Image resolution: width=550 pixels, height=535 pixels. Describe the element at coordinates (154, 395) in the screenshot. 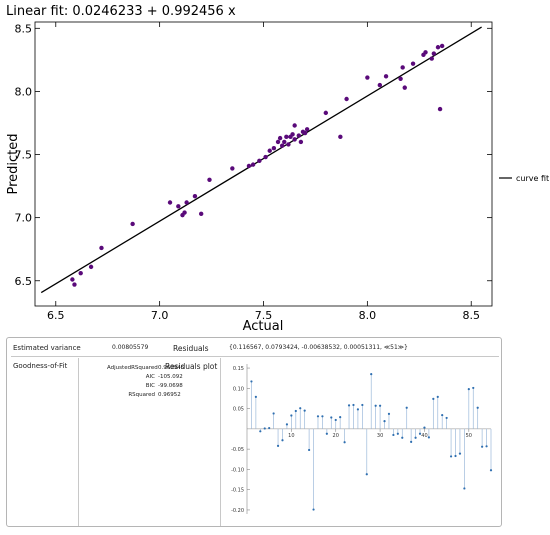

I see `gof-row: RSquared 0.96952` at that location.